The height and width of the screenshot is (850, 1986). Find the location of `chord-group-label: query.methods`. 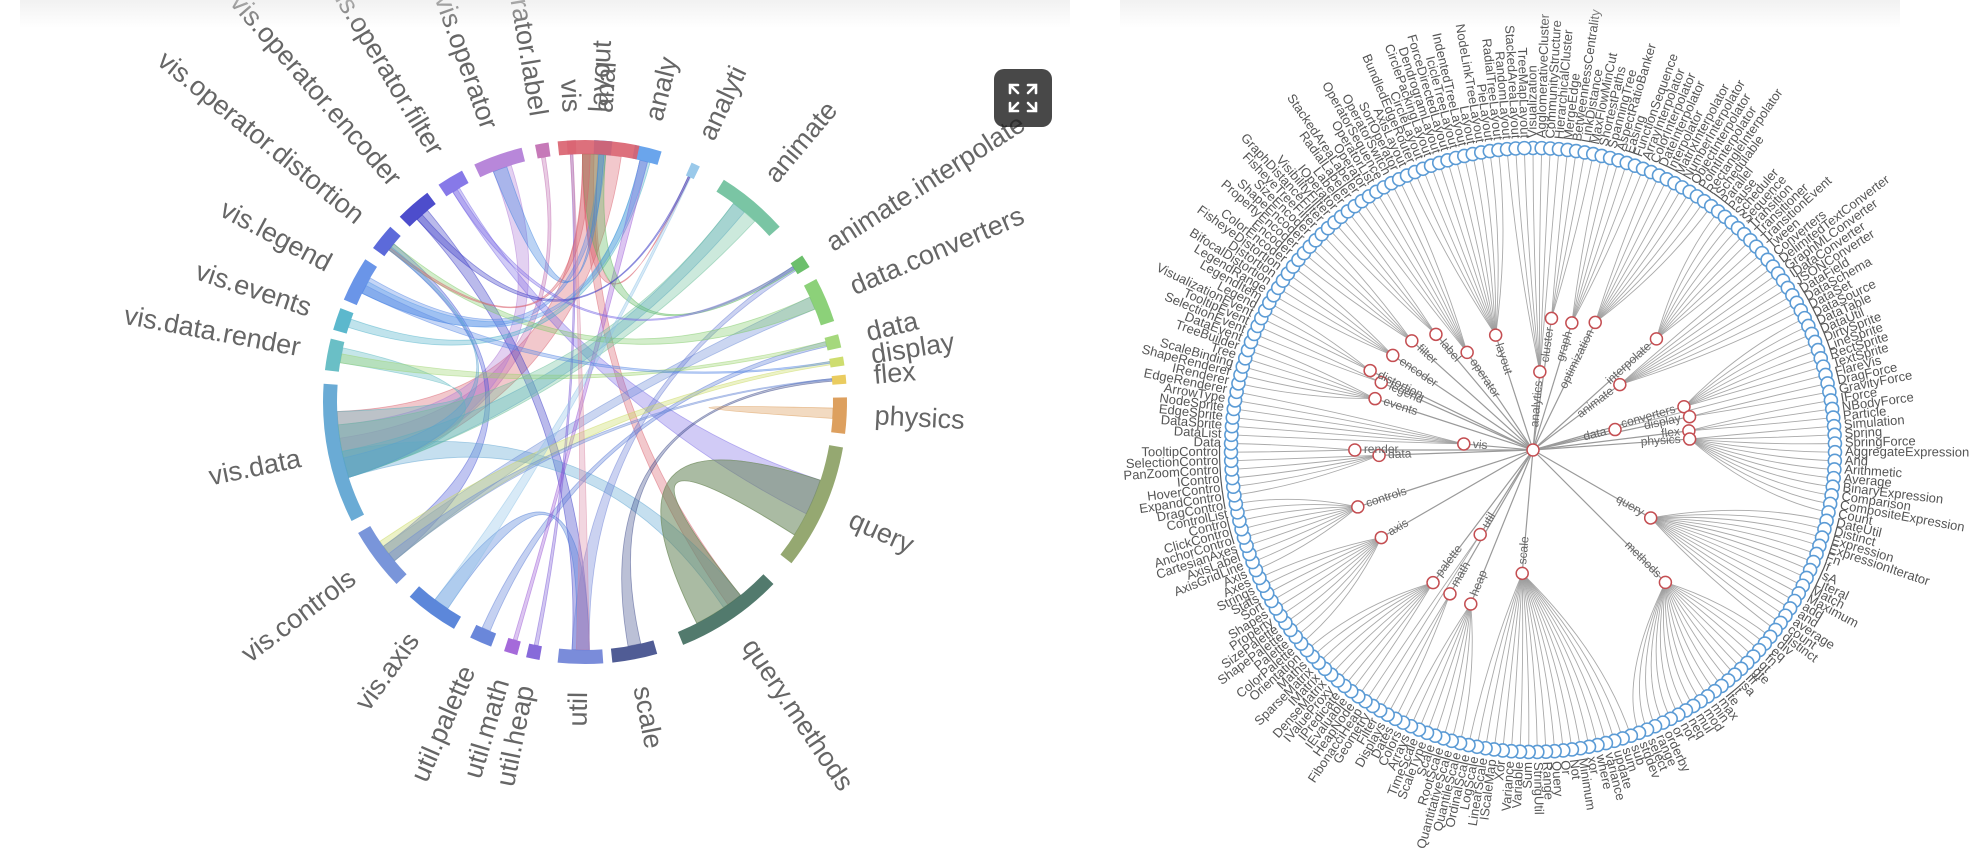

chord-group-label: query.methods is located at coordinates (798, 714).